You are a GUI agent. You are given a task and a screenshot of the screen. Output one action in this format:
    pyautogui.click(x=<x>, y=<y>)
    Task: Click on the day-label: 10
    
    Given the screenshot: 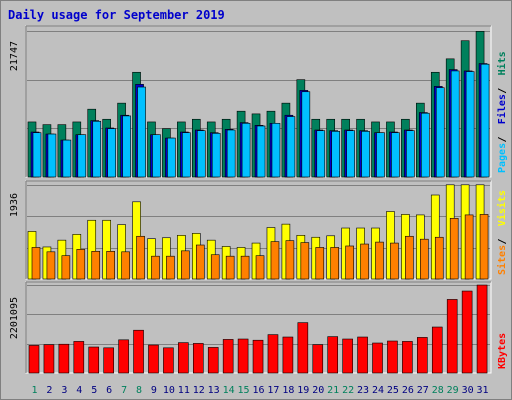 What is the action you would take?
    pyautogui.click(x=169, y=390)
    